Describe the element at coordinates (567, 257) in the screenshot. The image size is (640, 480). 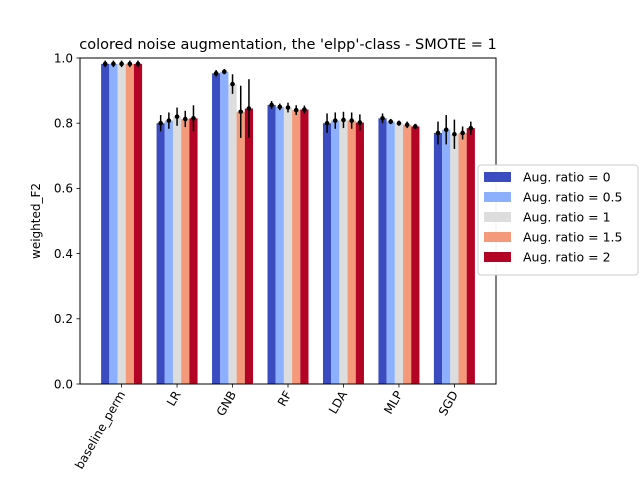
I see `legend-label: Aug. ratio = 2` at that location.